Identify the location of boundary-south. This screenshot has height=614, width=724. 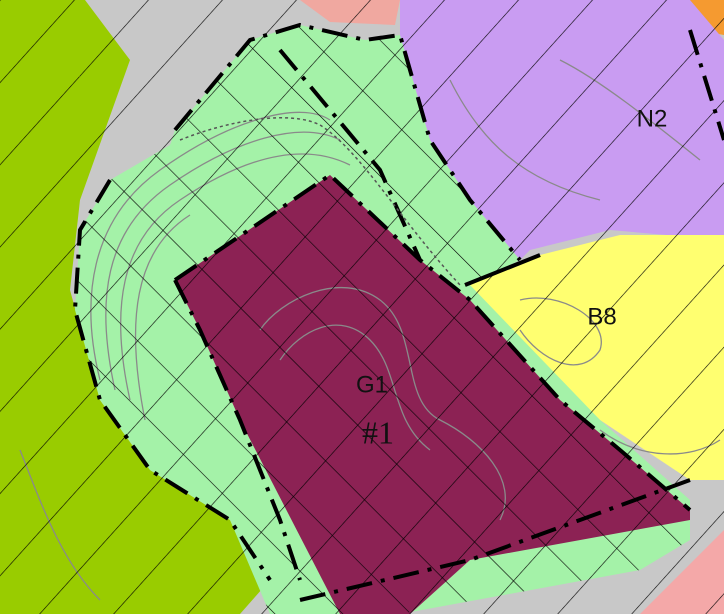
(495, 540).